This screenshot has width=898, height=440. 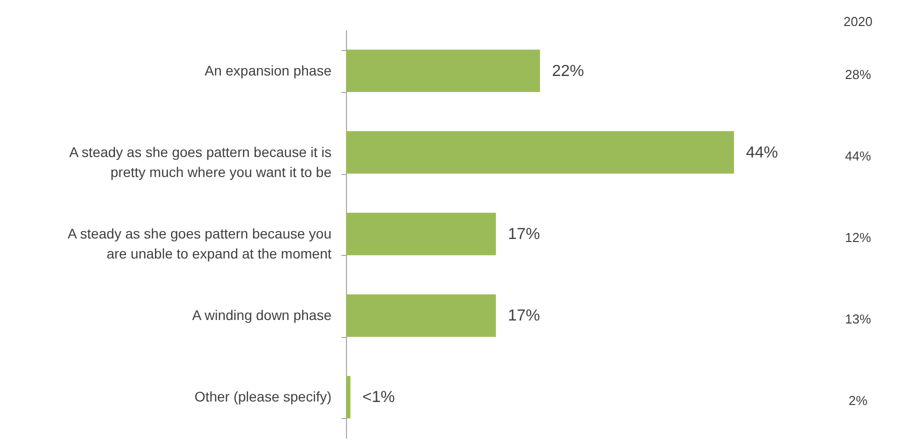 I want to click on text: 13%, so click(x=858, y=319).